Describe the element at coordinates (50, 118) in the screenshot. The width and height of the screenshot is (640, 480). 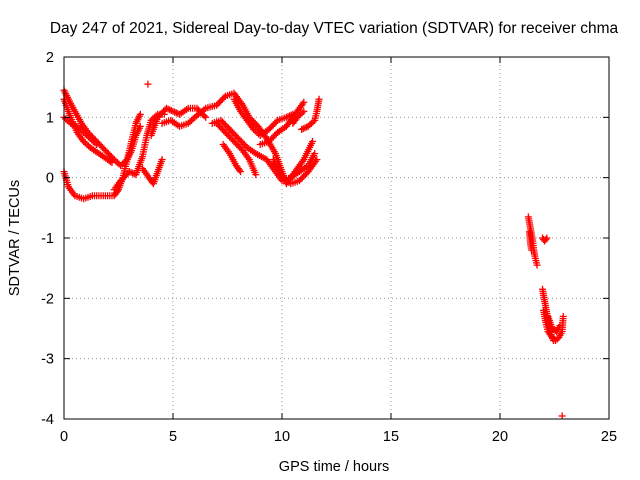
I see `y-tick-label: 1` at that location.